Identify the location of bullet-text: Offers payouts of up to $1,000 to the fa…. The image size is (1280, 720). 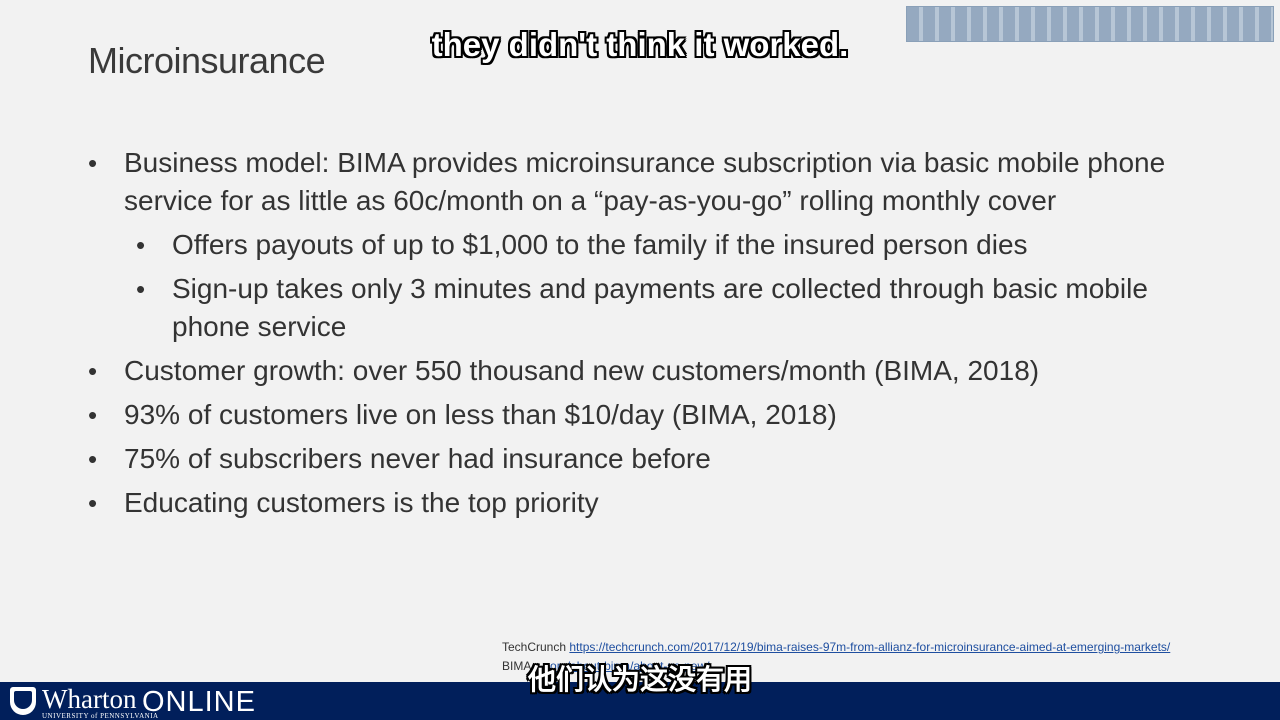
(600, 244).